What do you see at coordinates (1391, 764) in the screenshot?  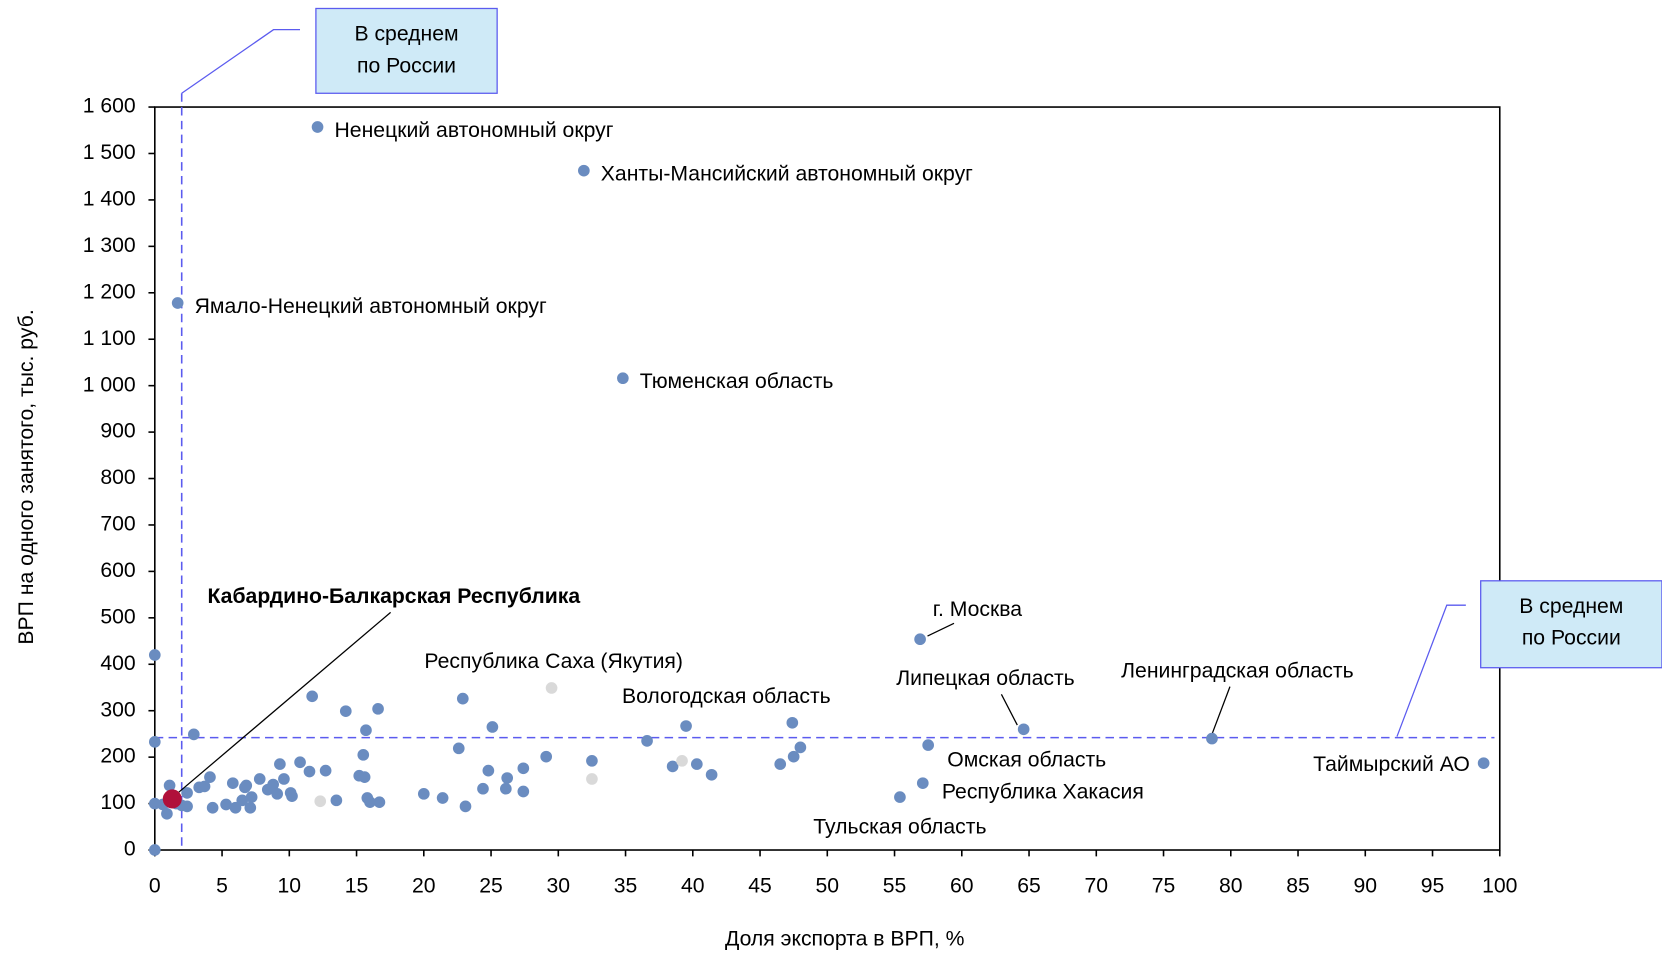 I see `point-label: Таймырский АО` at bounding box center [1391, 764].